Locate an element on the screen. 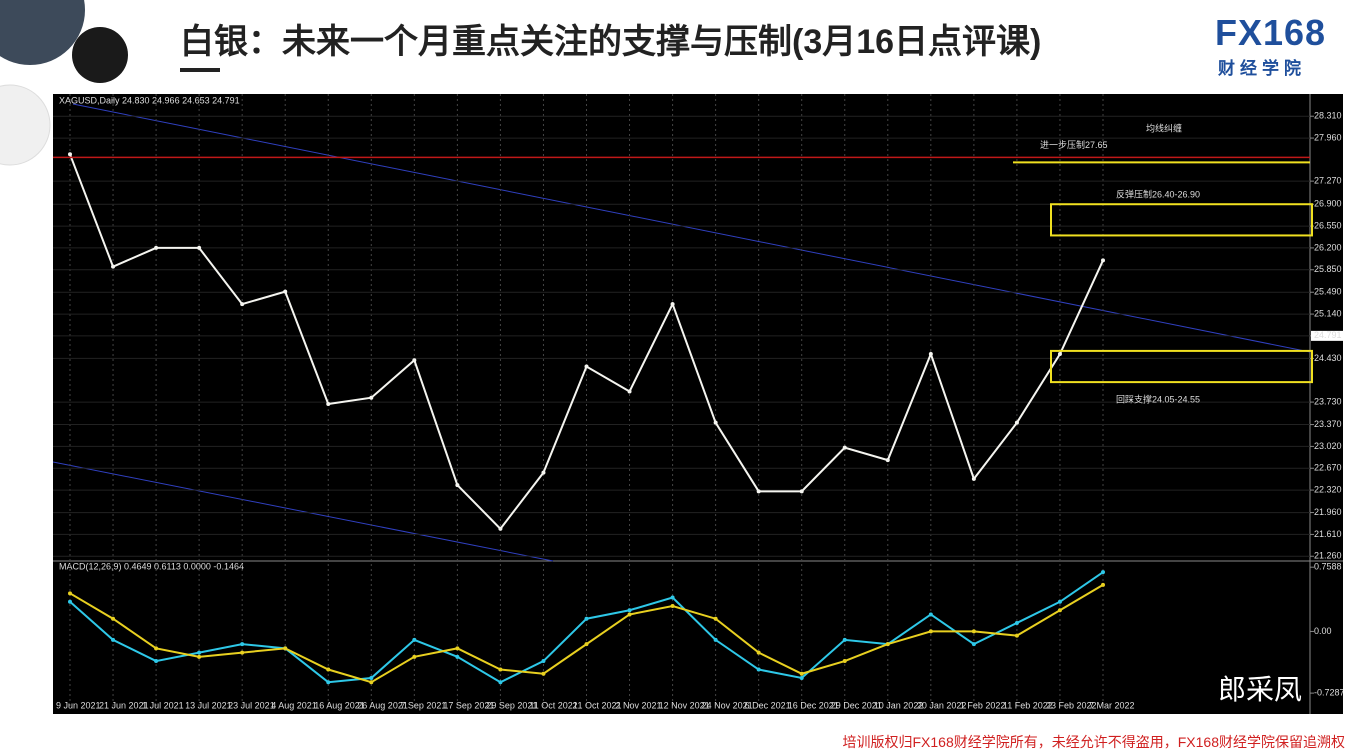 The height and width of the screenshot is (752, 1359). price-panel-title: XAGUSD,Daily 24.830 24.966 24.653 24.791 is located at coordinates (149, 100).